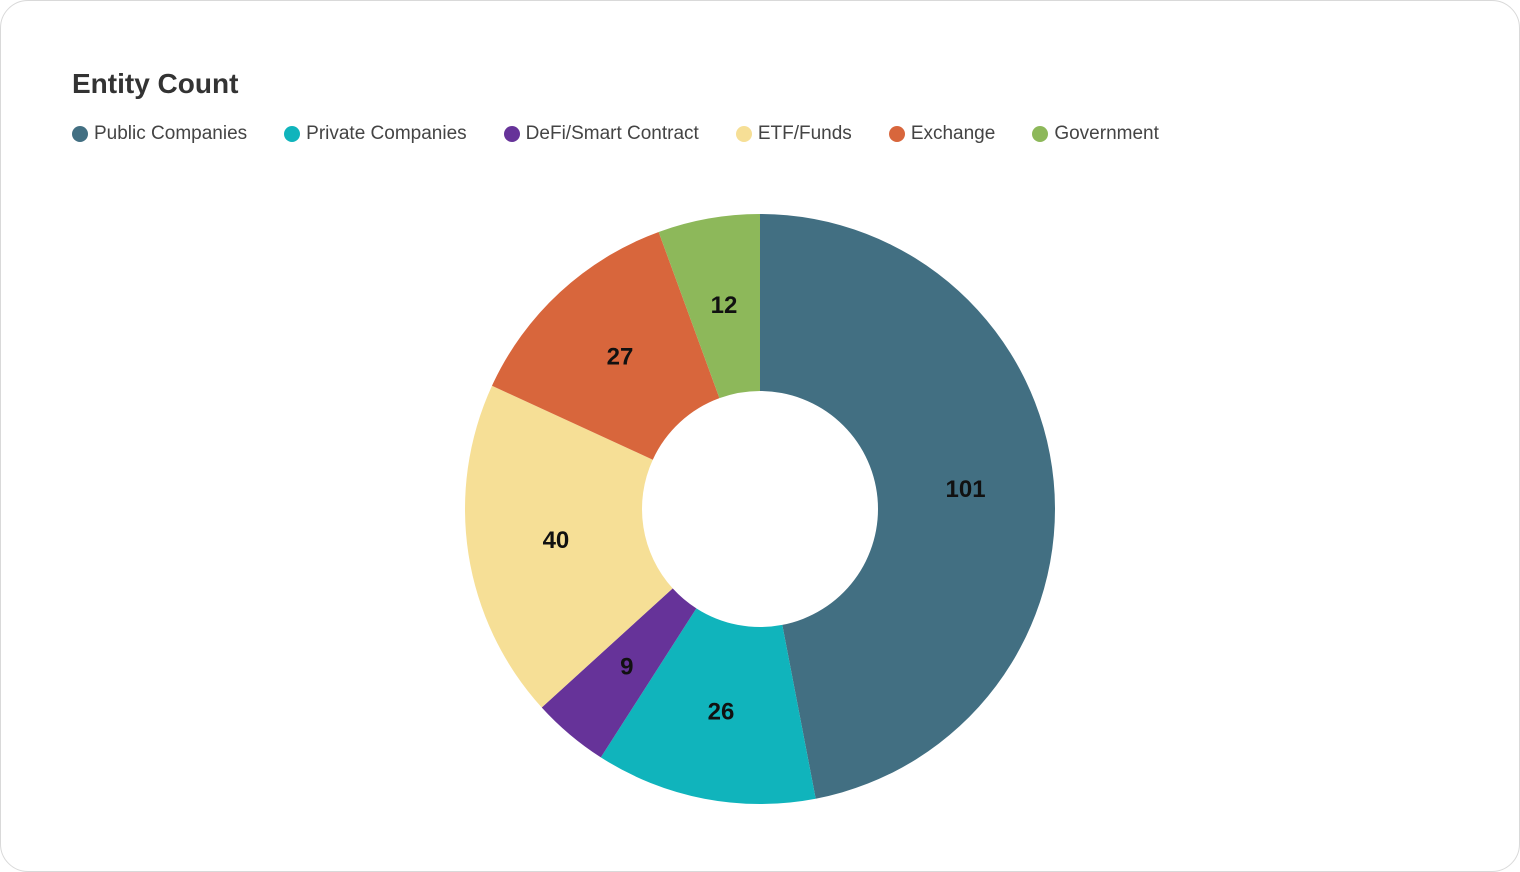 Image resolution: width=1520 pixels, height=872 pixels. I want to click on data-label-etf-funds: 40, so click(556, 540).